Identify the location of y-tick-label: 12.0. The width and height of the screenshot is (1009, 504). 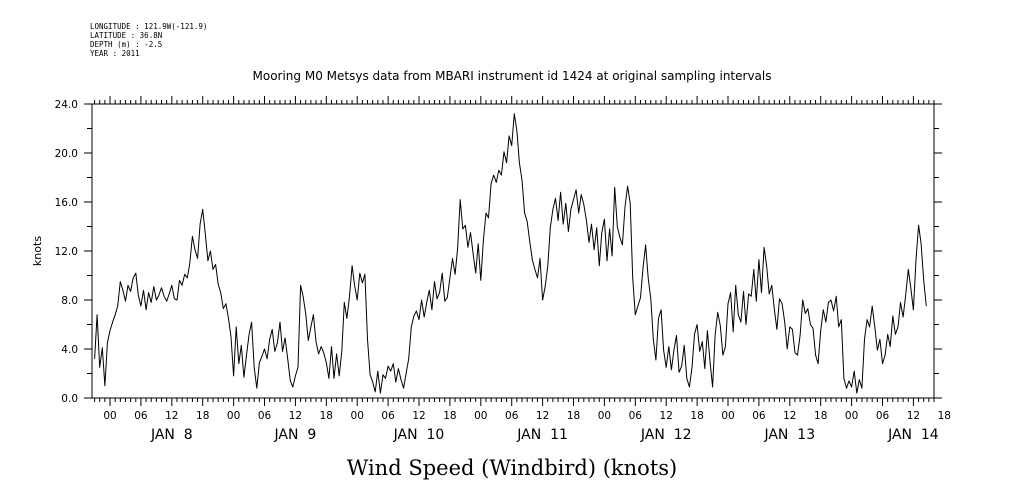
(66, 252).